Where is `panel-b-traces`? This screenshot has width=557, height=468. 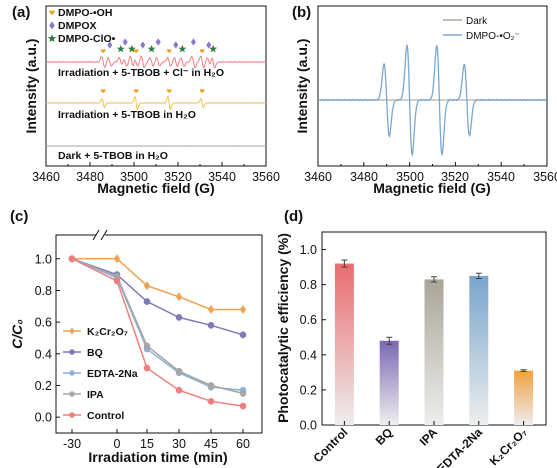 panel-b-traces is located at coordinates (432, 100).